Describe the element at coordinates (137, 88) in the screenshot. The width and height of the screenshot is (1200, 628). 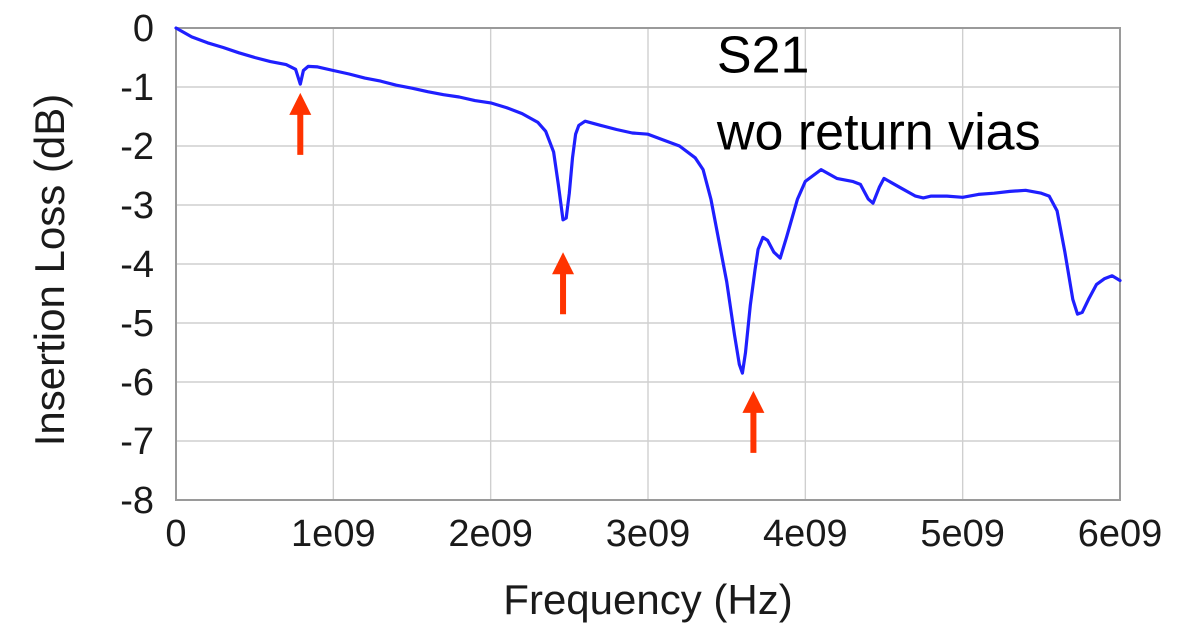
I see `y-tick-label: -1` at that location.